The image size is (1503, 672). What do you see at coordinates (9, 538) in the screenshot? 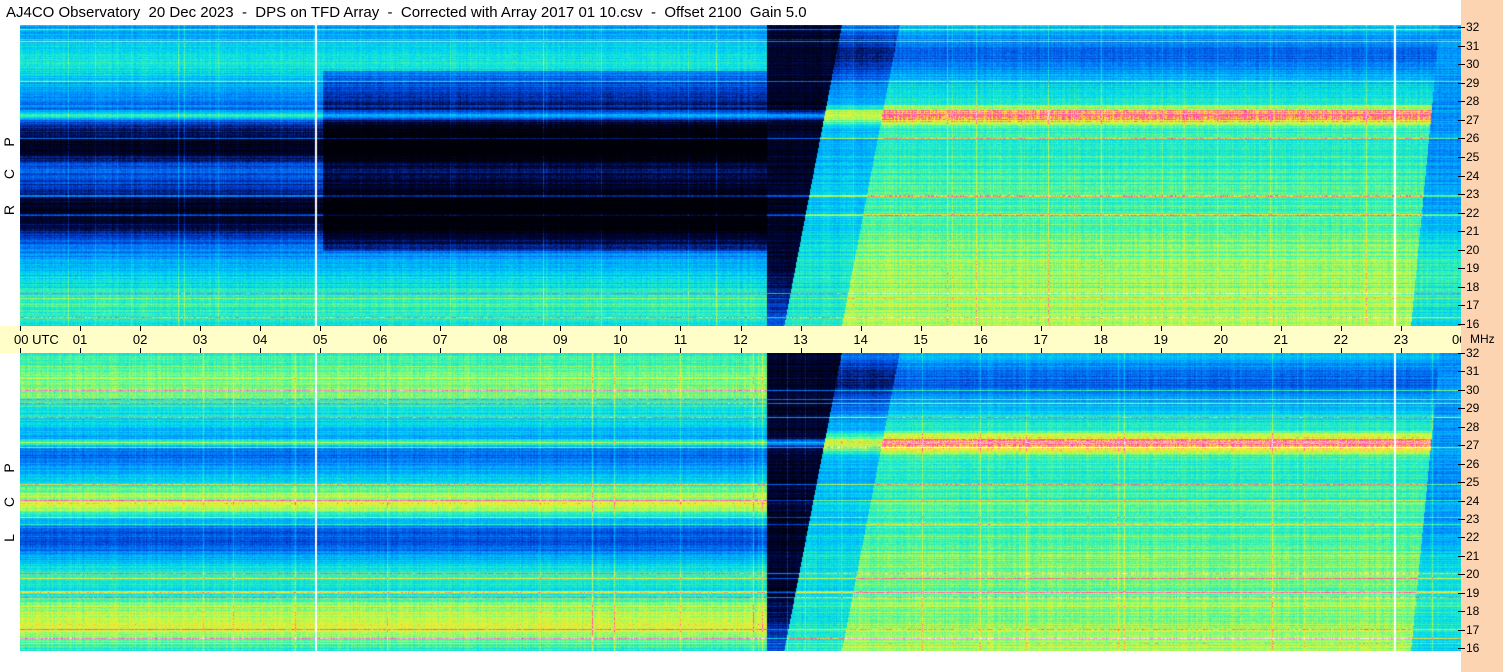
I see `lcp-label-l: L` at bounding box center [9, 538].